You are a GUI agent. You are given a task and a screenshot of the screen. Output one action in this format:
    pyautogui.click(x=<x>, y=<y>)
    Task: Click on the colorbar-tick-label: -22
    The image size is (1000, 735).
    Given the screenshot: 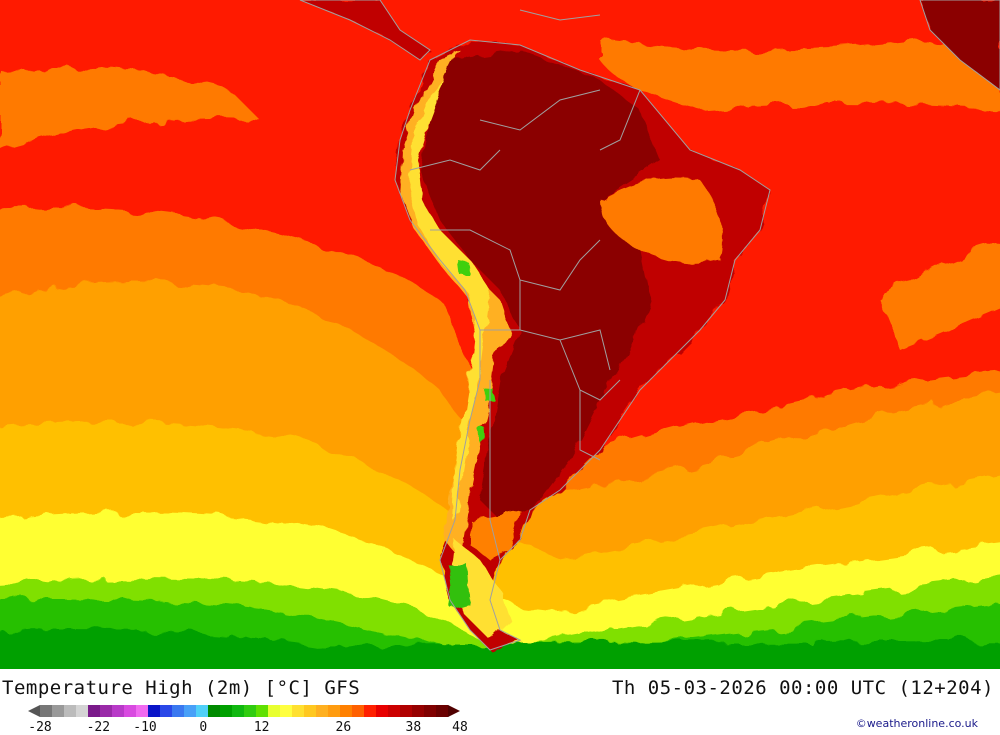 What is the action you would take?
    pyautogui.click(x=98, y=727)
    